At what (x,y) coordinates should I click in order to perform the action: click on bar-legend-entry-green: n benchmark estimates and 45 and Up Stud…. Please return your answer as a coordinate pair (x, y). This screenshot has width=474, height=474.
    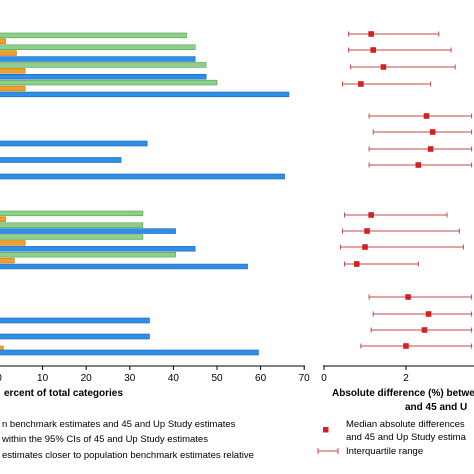
    Looking at the image, I should click on (119, 424).